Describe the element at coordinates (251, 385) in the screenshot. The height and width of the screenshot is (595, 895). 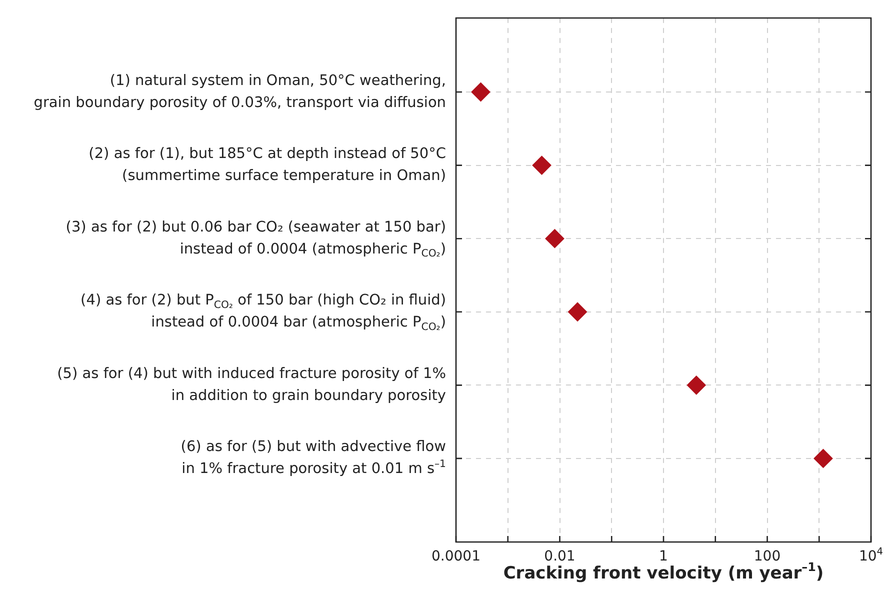
I see `y-tick-label: (5) as for (4) but with induced fracture porosity of 1% in addition to grain boundary porosity` at that location.